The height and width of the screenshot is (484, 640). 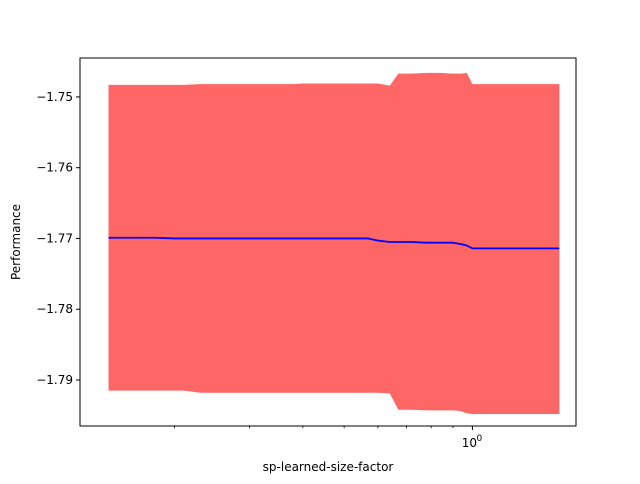 I want to click on y-axis: −1.75 −1.76 −1.77 −1.78 −1.79, so click(x=58, y=238).